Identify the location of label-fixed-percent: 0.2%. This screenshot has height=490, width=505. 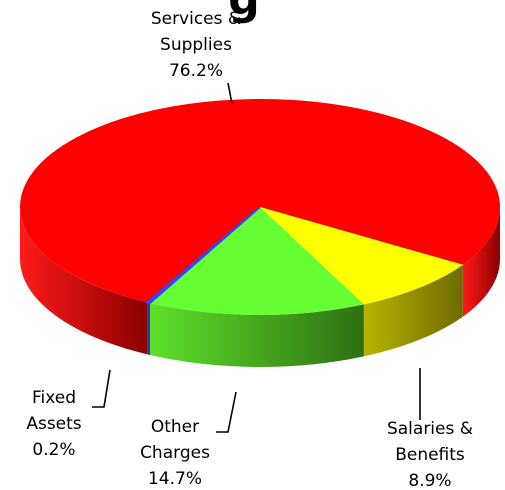
(53, 450).